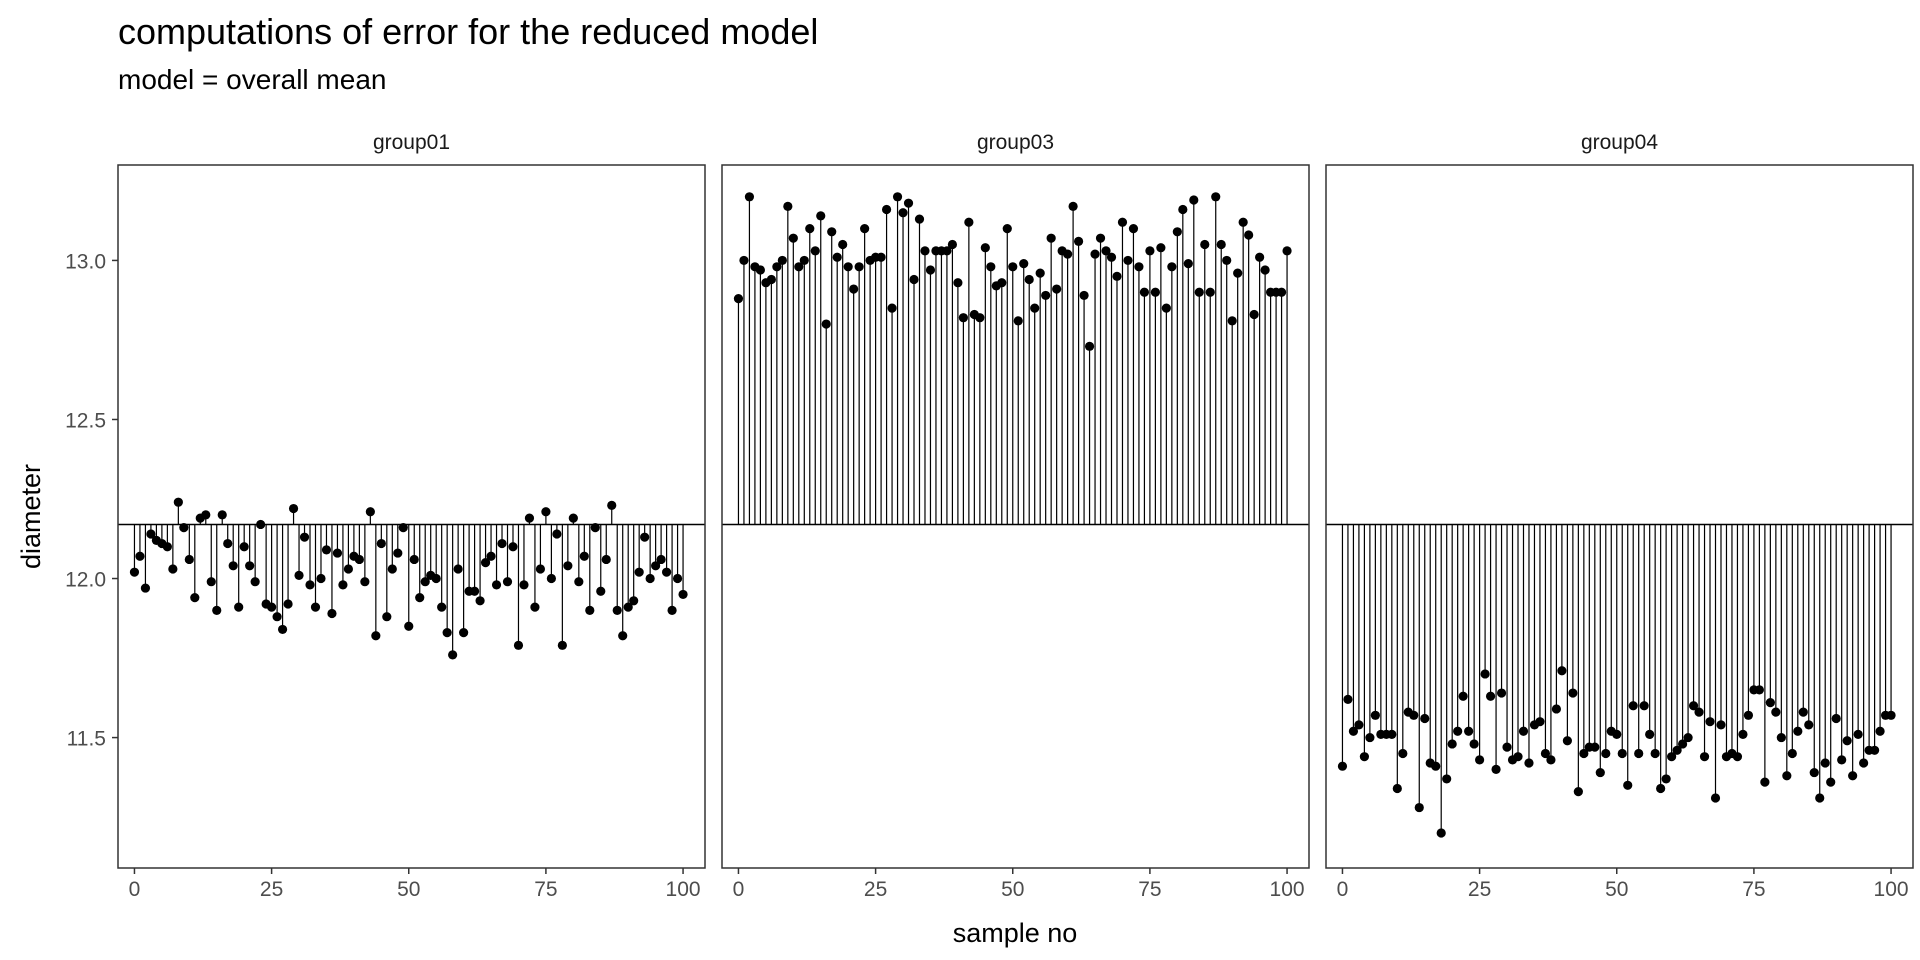  Describe the element at coordinates (1616, 889) in the screenshot. I see `x-tick-label: 50` at that location.